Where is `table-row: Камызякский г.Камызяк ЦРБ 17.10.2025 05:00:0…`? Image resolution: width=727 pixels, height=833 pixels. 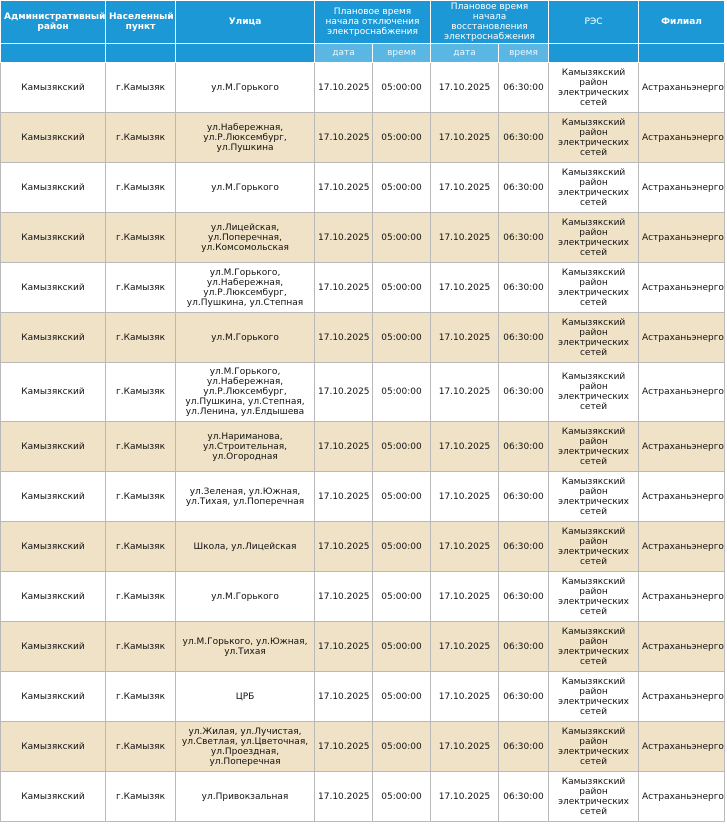
table-row: Камызякский г.Камызяк ЦРБ 17.10.2025 05:00:0… is located at coordinates (363, 696).